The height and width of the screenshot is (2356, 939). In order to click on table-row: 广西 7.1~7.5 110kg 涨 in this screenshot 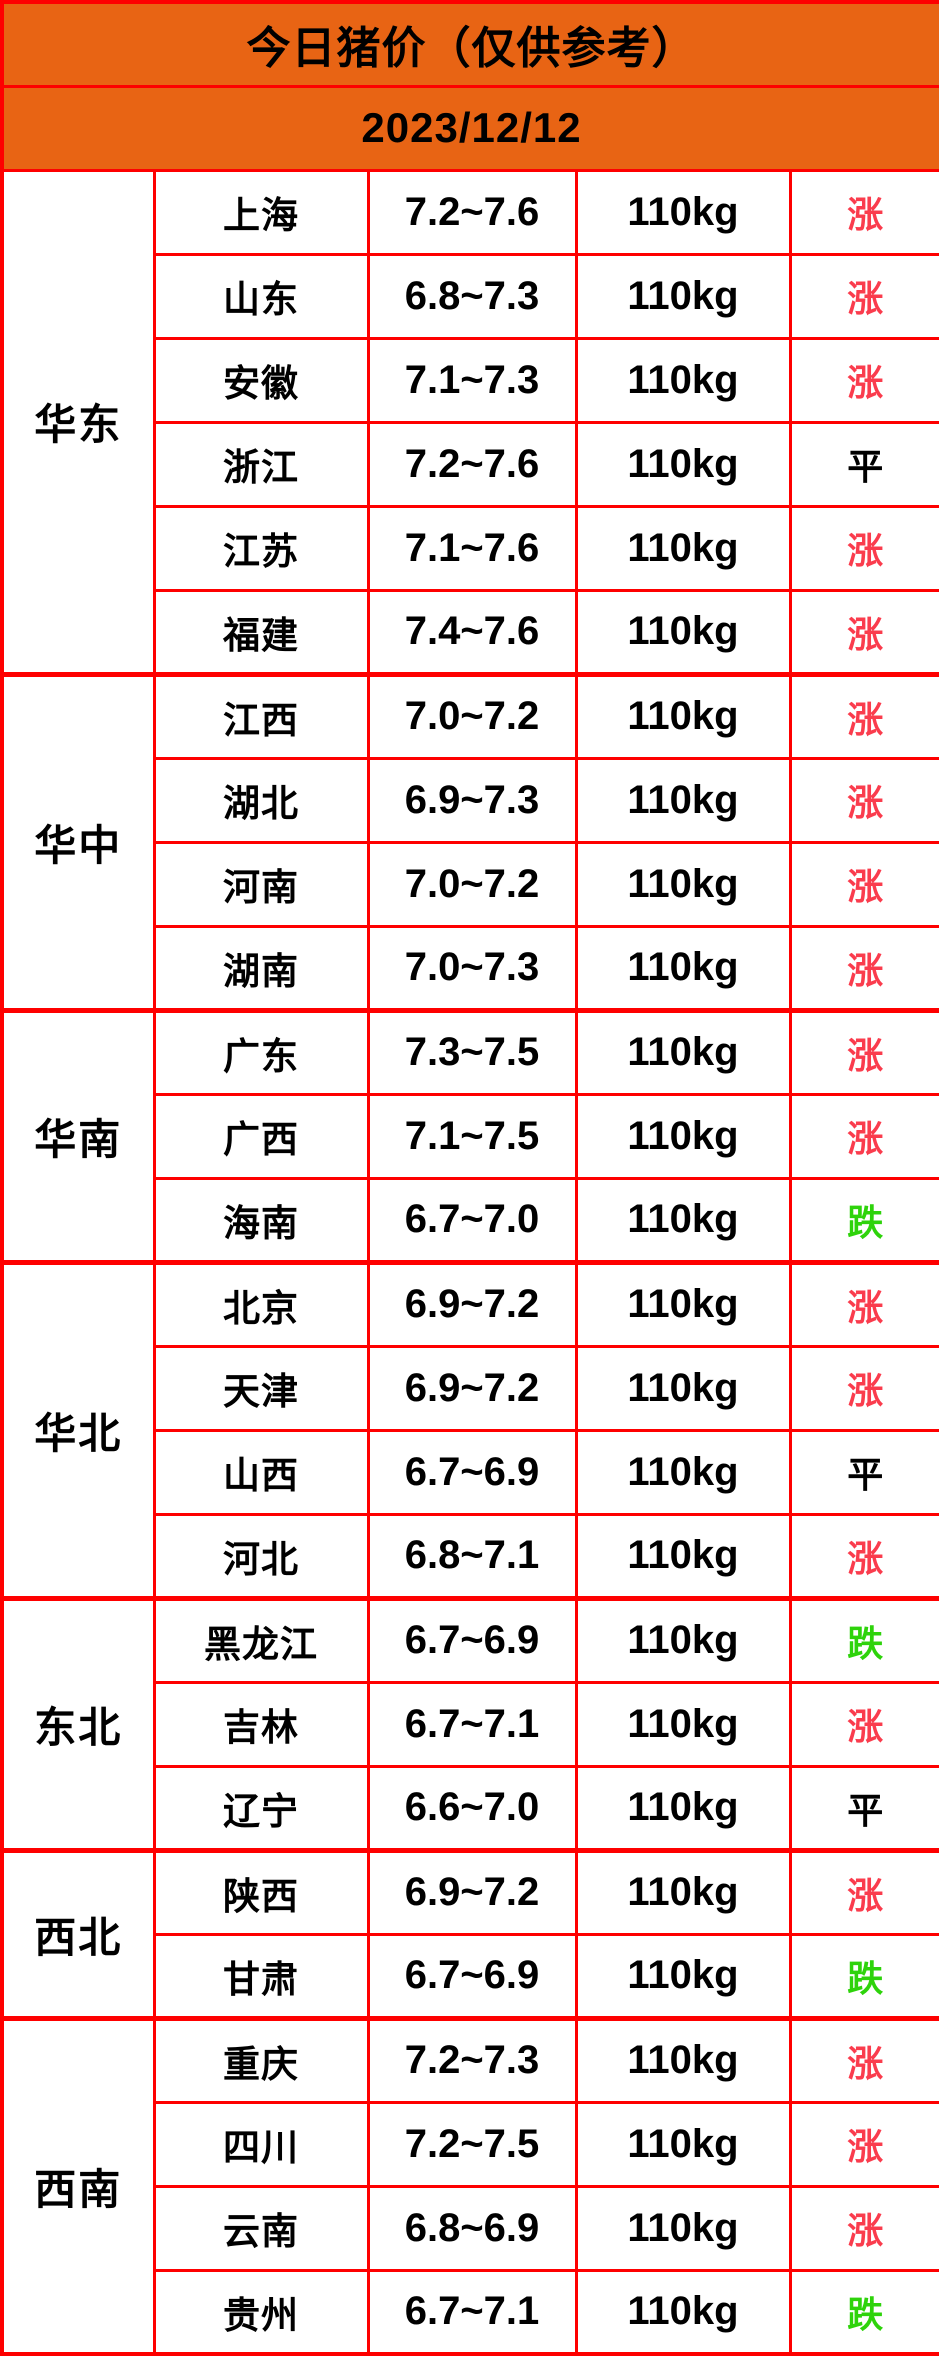, I will do `click(470, 1136)`.